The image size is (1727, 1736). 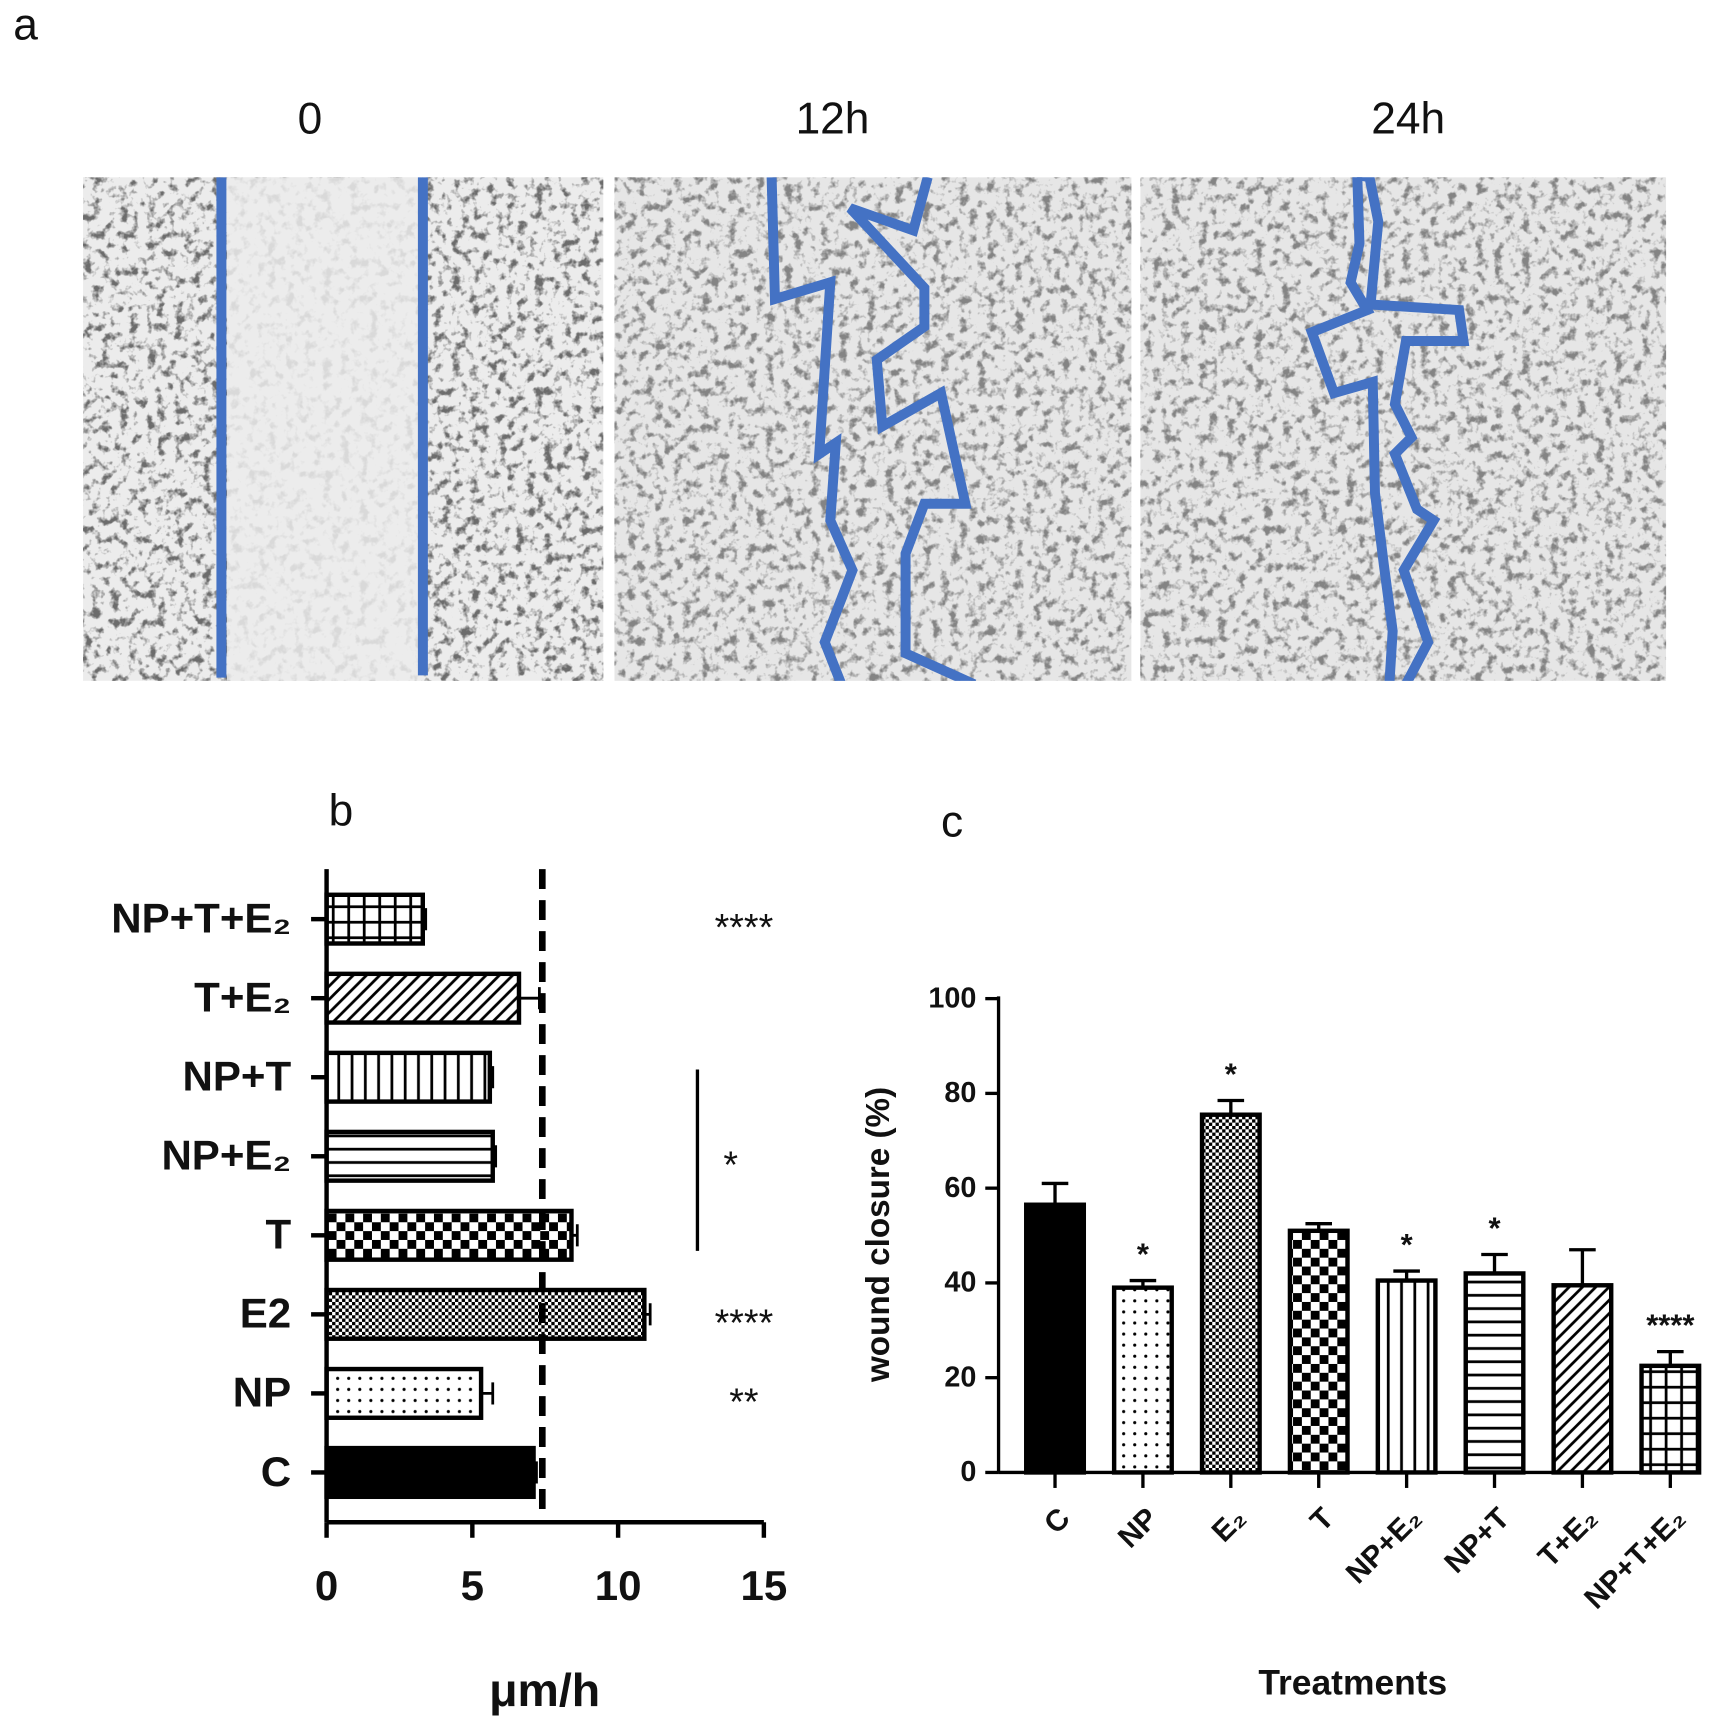 I want to click on image-title: 24h, so click(x=1408, y=119).